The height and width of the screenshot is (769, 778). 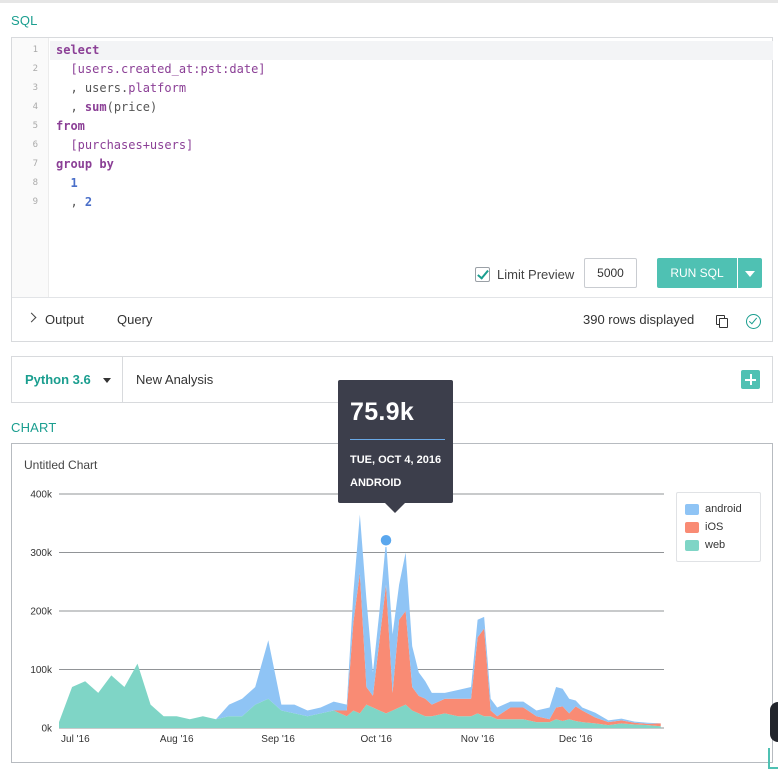 I want to click on x-tick-label: Aug '16, so click(x=177, y=739).